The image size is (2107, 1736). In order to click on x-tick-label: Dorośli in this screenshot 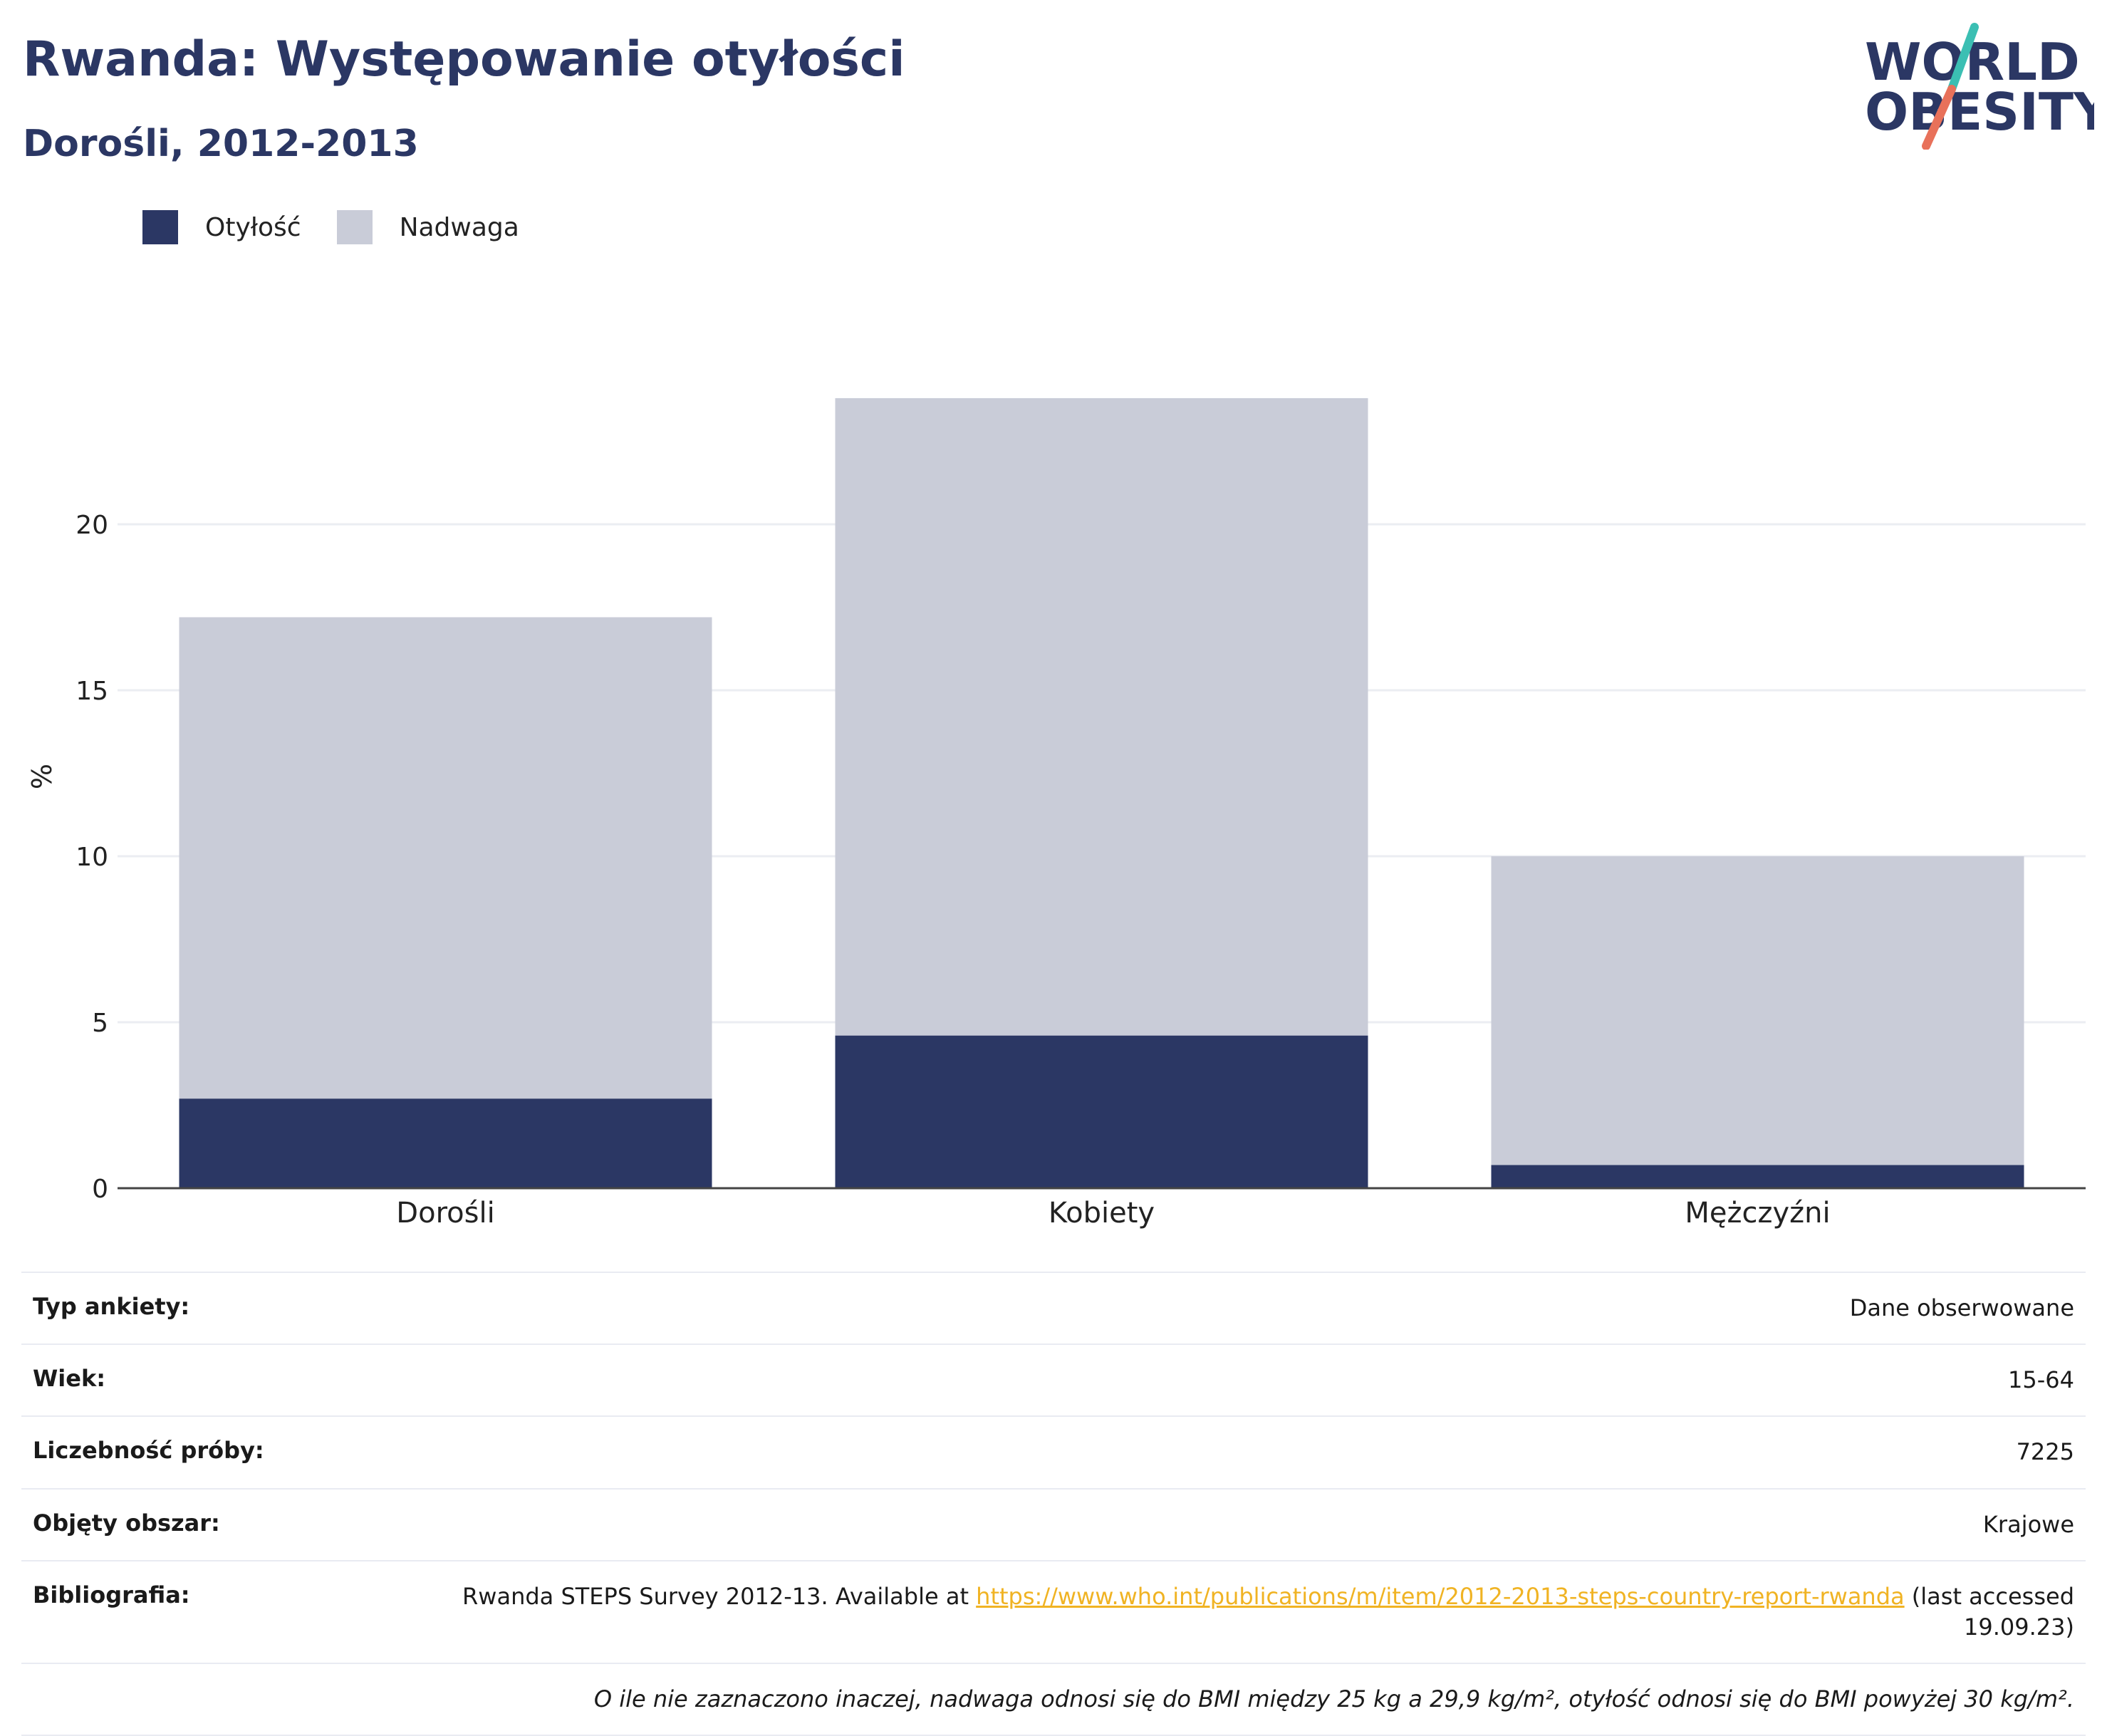, I will do `click(445, 1214)`.